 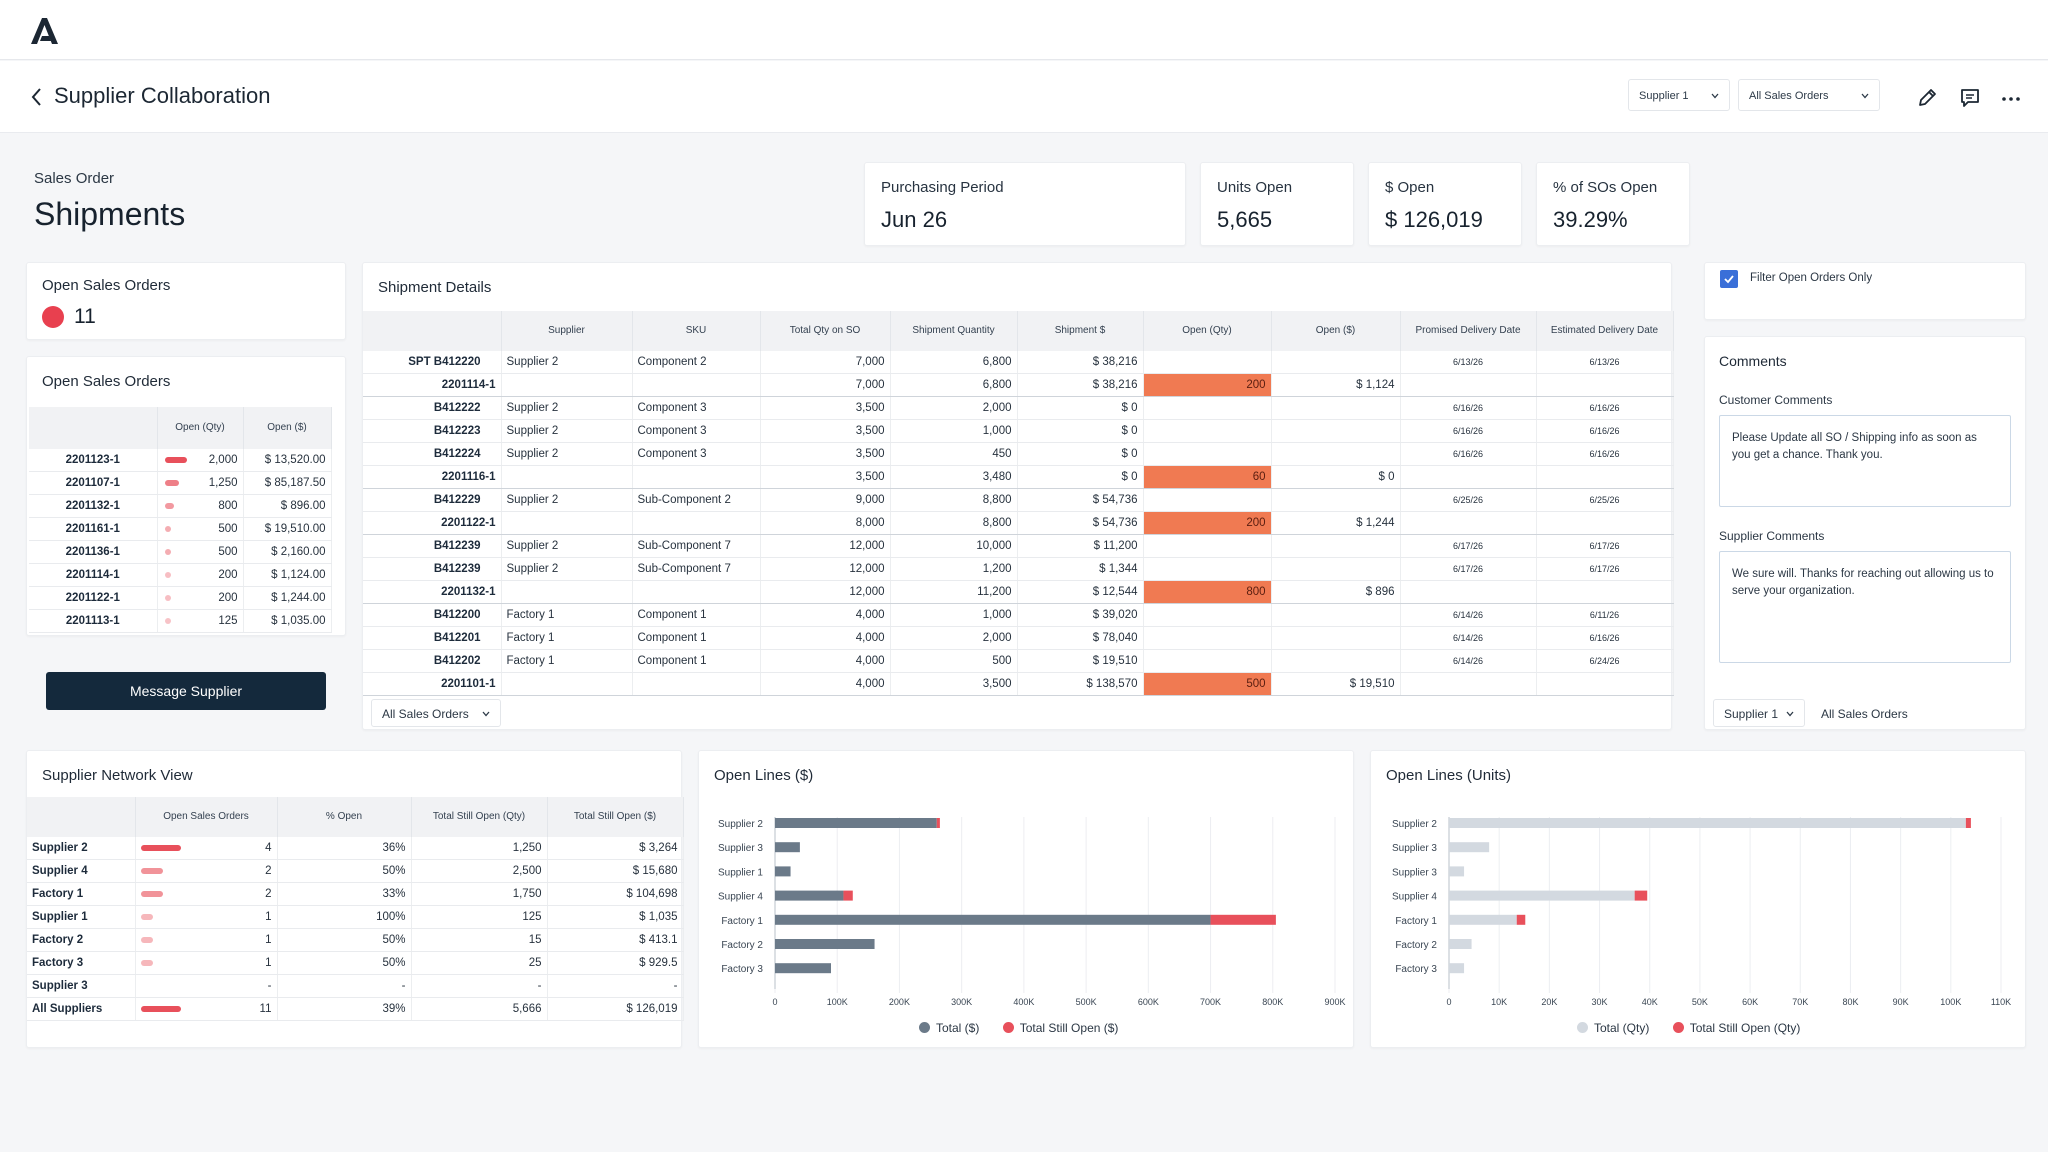 What do you see at coordinates (180, 461) in the screenshot?
I see `table-row: 2201123-1 2,000 $ 13,520.00` at bounding box center [180, 461].